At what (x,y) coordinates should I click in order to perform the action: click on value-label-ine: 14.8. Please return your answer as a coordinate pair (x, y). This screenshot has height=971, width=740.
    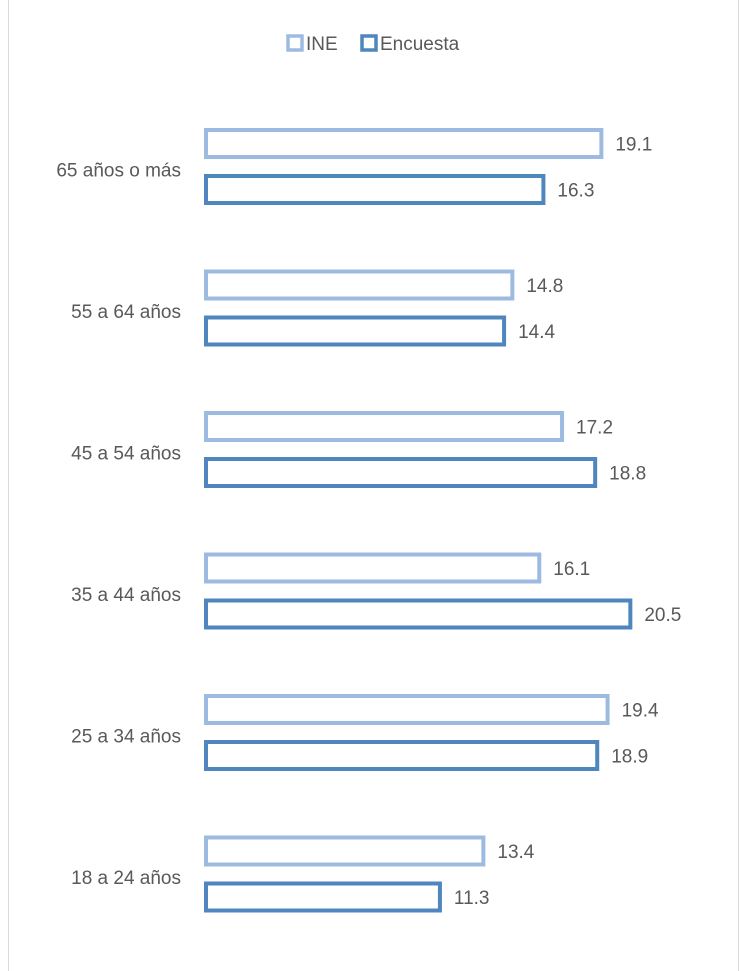
    Looking at the image, I should click on (544, 286).